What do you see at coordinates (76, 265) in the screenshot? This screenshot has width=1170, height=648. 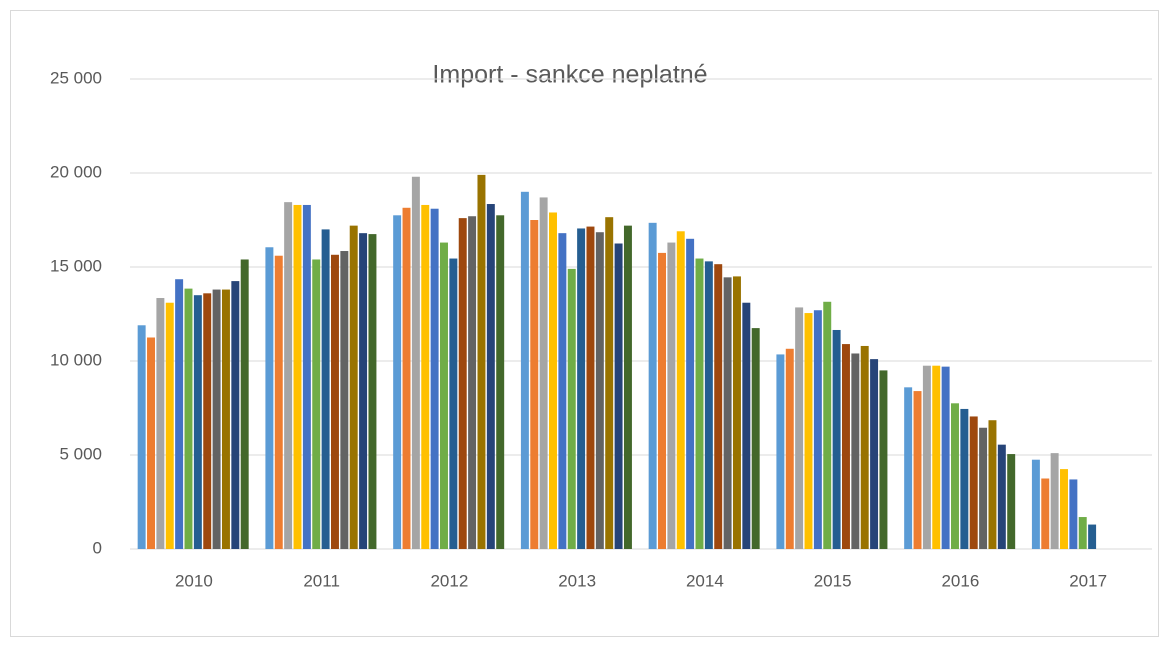 I see `y-tick-label: 15 000` at bounding box center [76, 265].